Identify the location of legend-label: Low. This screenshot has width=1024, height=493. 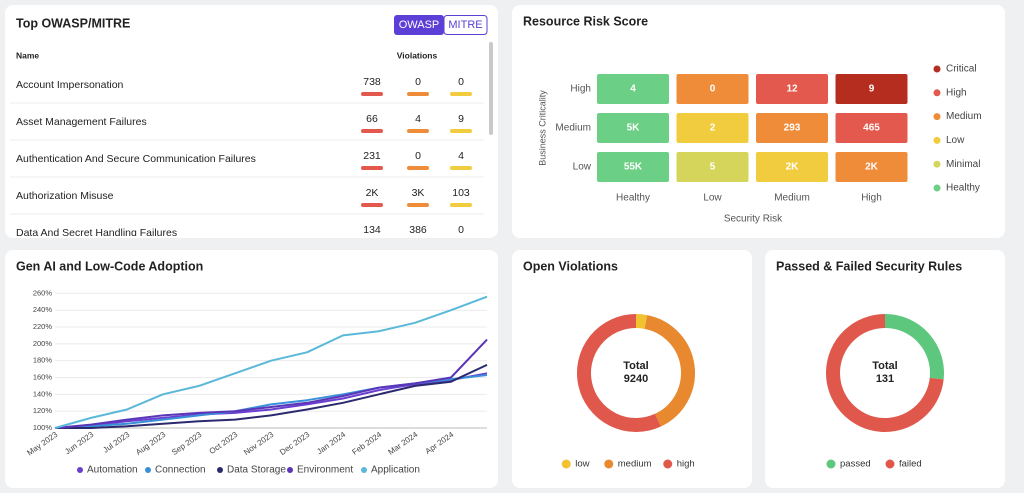
(955, 140).